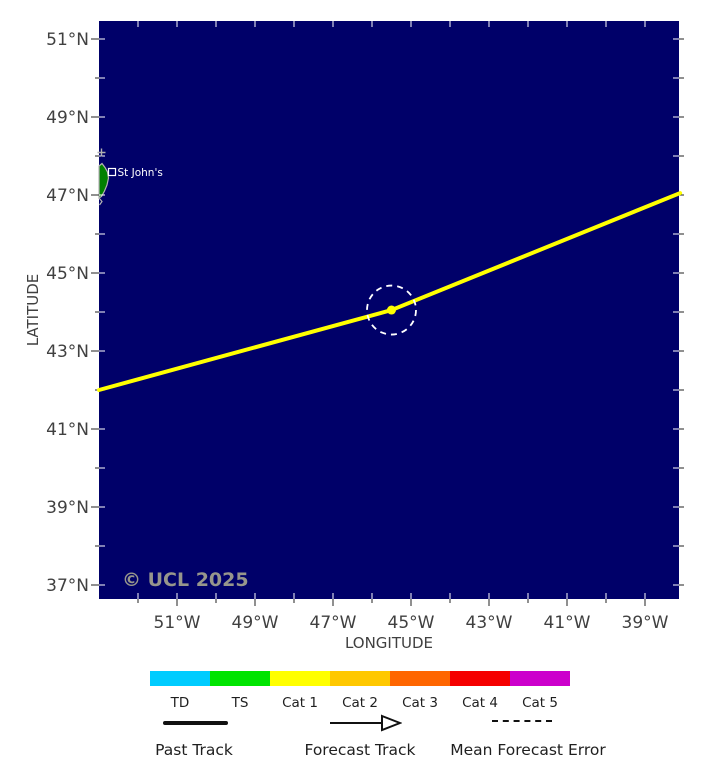 This screenshot has height=760, width=720. What do you see at coordinates (420, 703) in the screenshot?
I see `legend-category-label: Cat 3` at bounding box center [420, 703].